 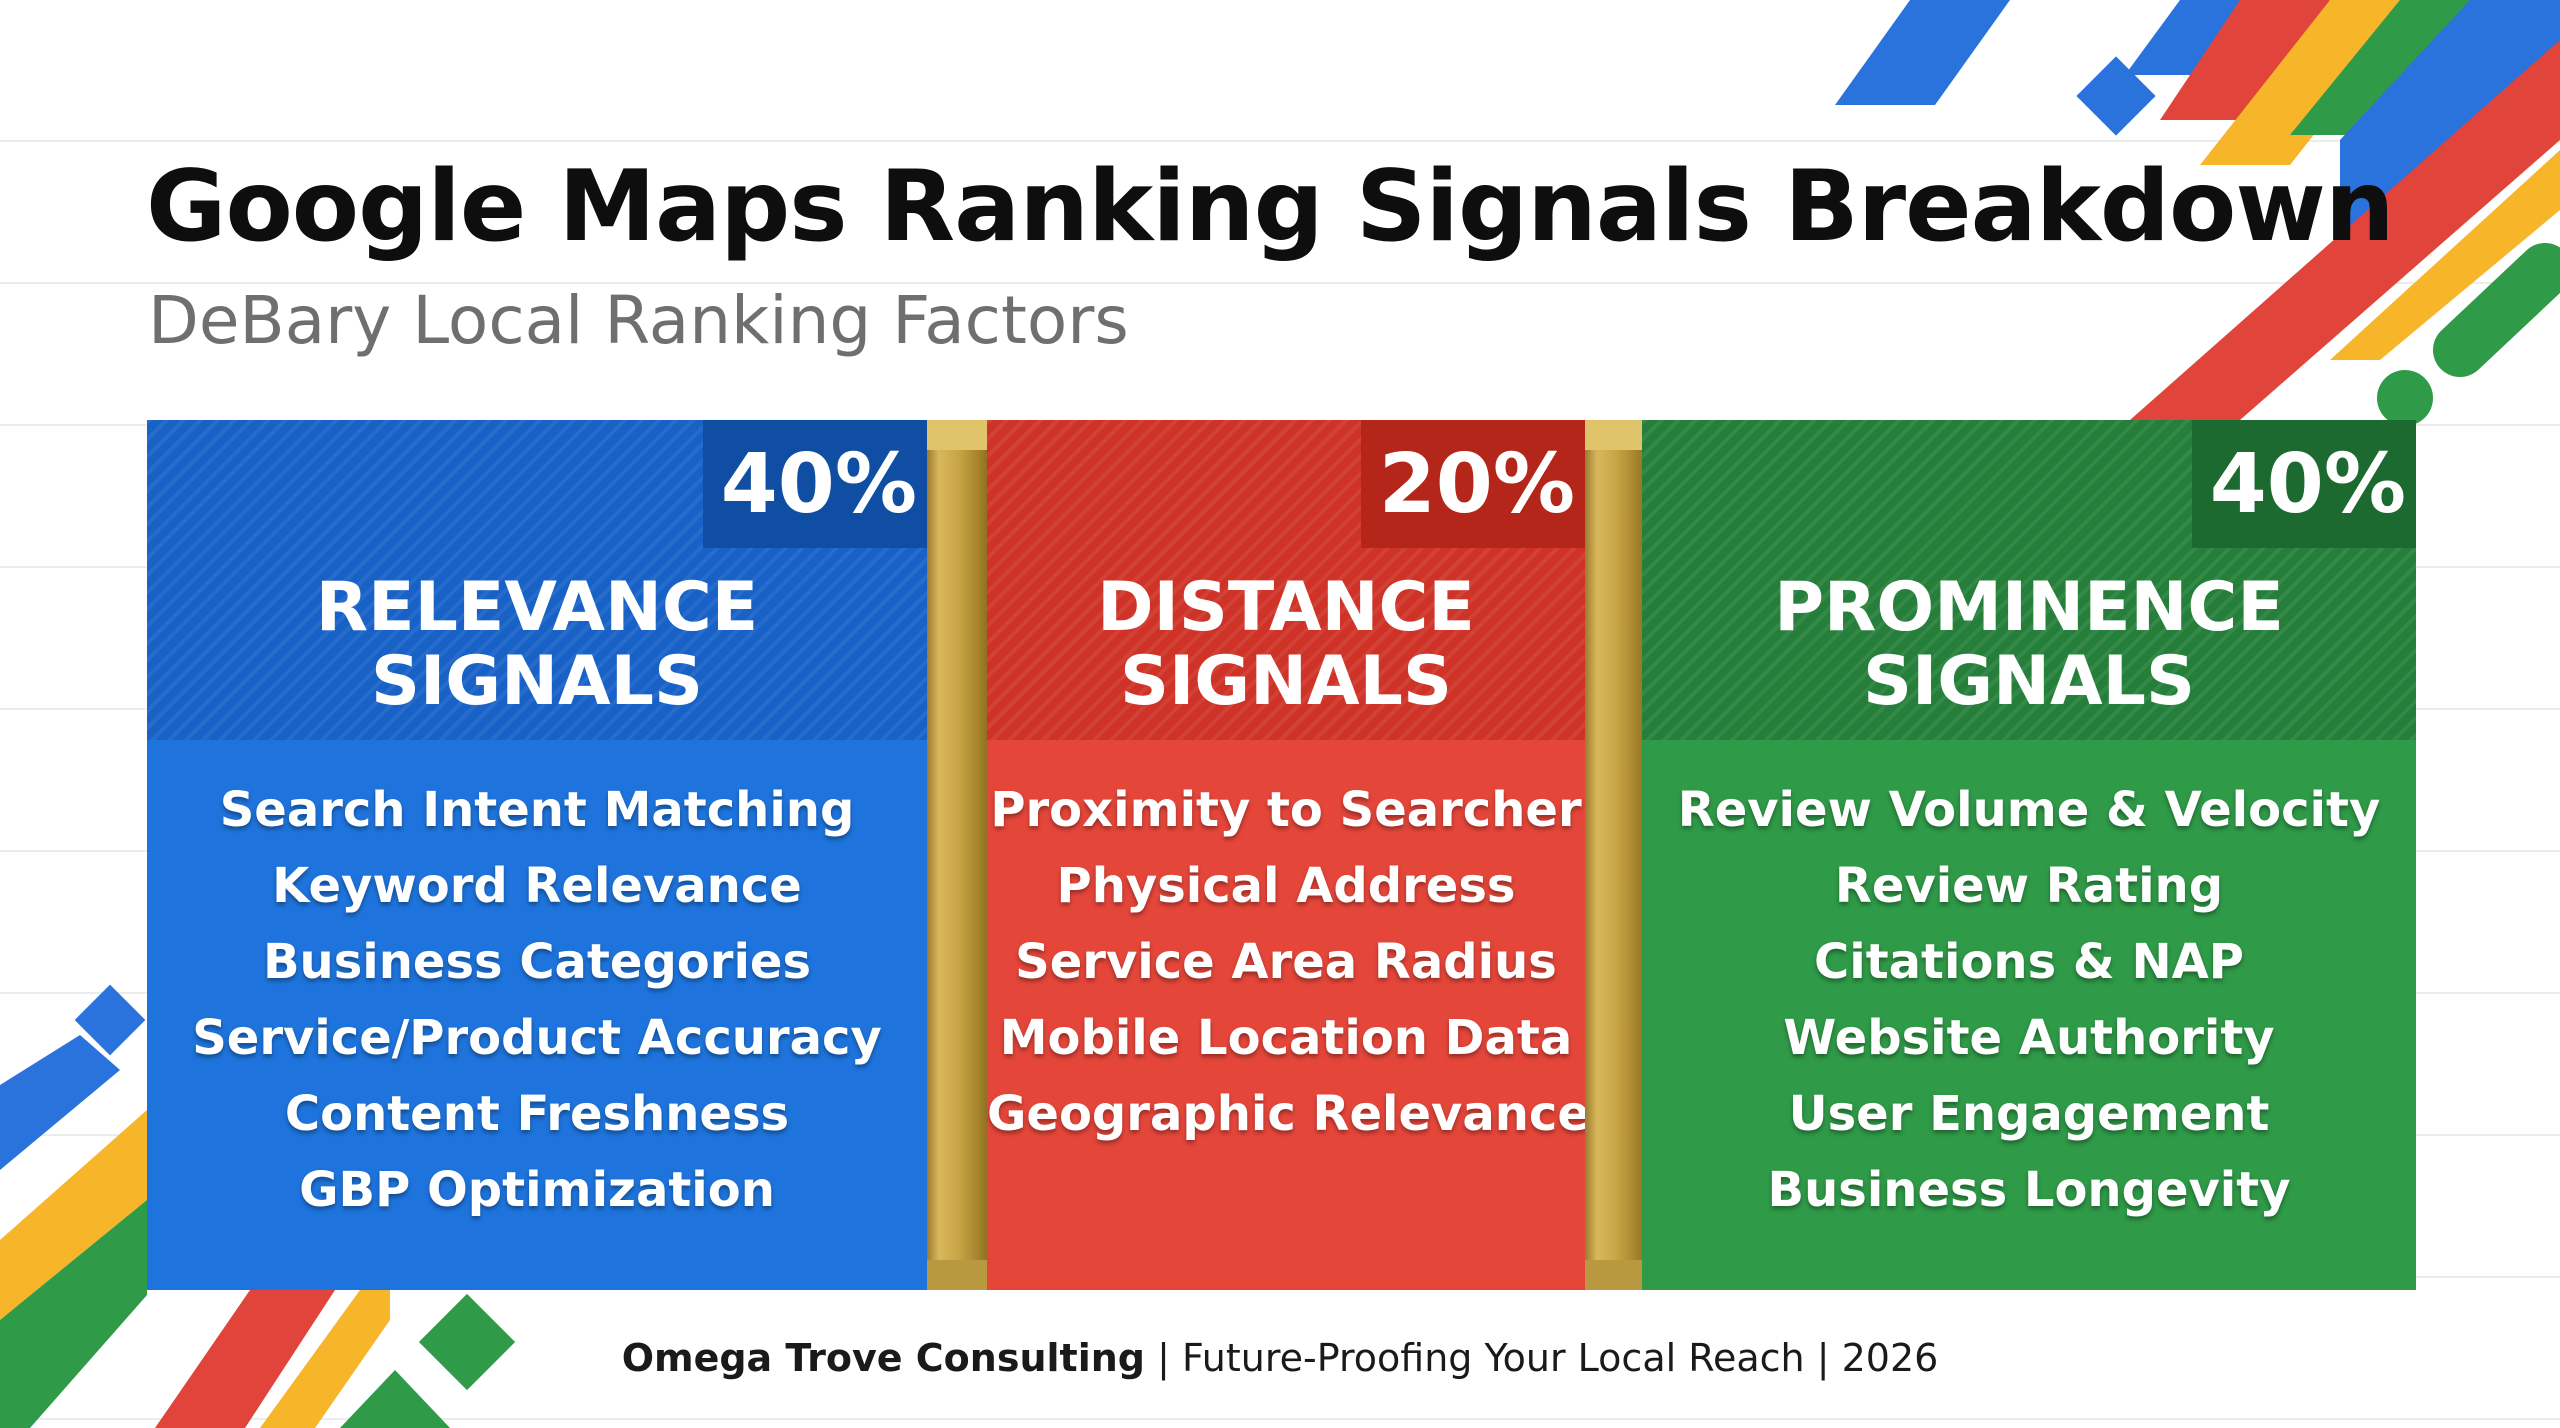 I want to click on list-item: Keyword Relevance, so click(x=537, y=886).